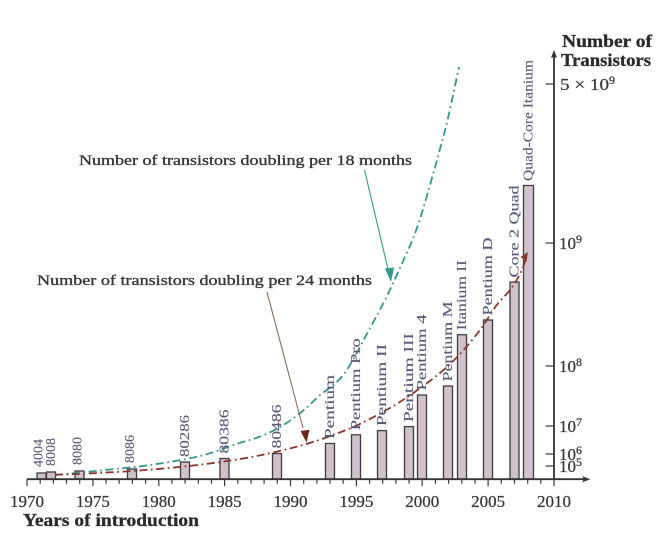  I want to click on svg-text: 2000, so click(422, 501).